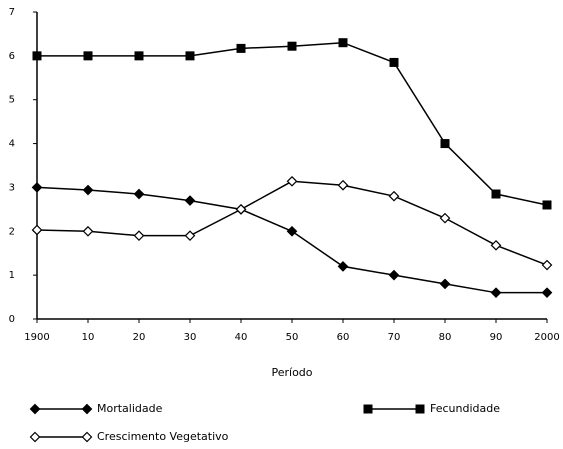 The height and width of the screenshot is (449, 563). Describe the element at coordinates (241, 337) in the screenshot. I see `x-tick-label: 40` at that location.